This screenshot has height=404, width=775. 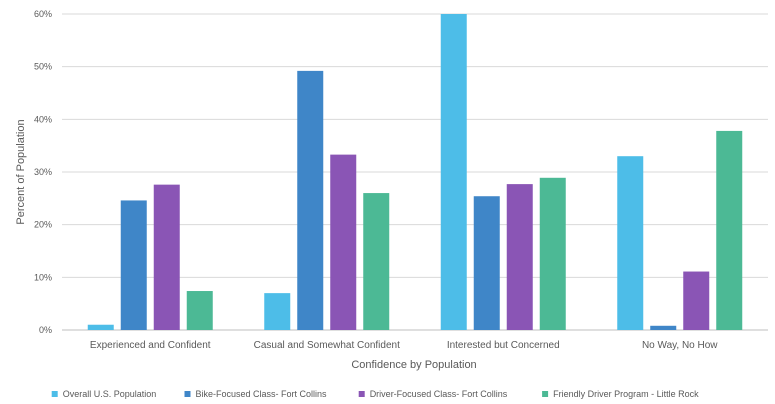 I want to click on legend-label: Friendly Driver Program - Little Rock, so click(x=626, y=394).